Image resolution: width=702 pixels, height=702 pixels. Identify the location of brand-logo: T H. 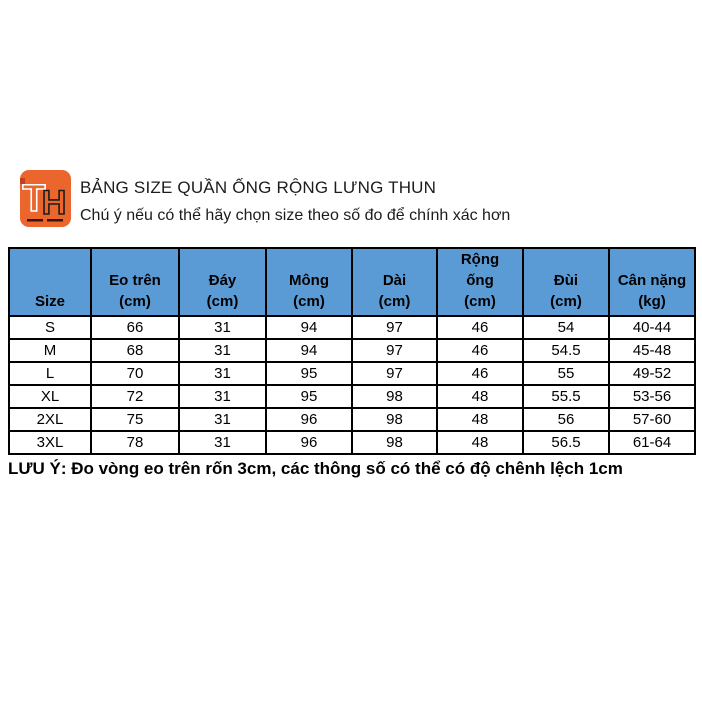
(45, 198).